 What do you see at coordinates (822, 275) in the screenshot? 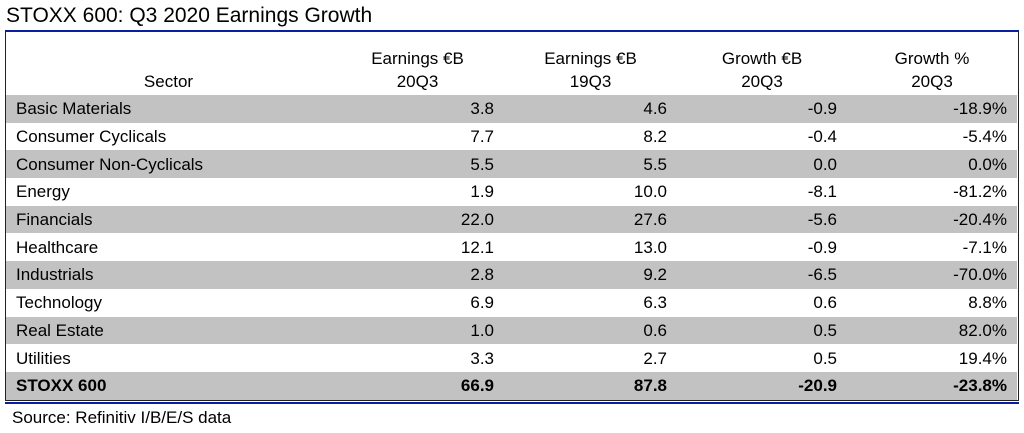
I see `cell-growth-eur: -6.5` at bounding box center [822, 275].